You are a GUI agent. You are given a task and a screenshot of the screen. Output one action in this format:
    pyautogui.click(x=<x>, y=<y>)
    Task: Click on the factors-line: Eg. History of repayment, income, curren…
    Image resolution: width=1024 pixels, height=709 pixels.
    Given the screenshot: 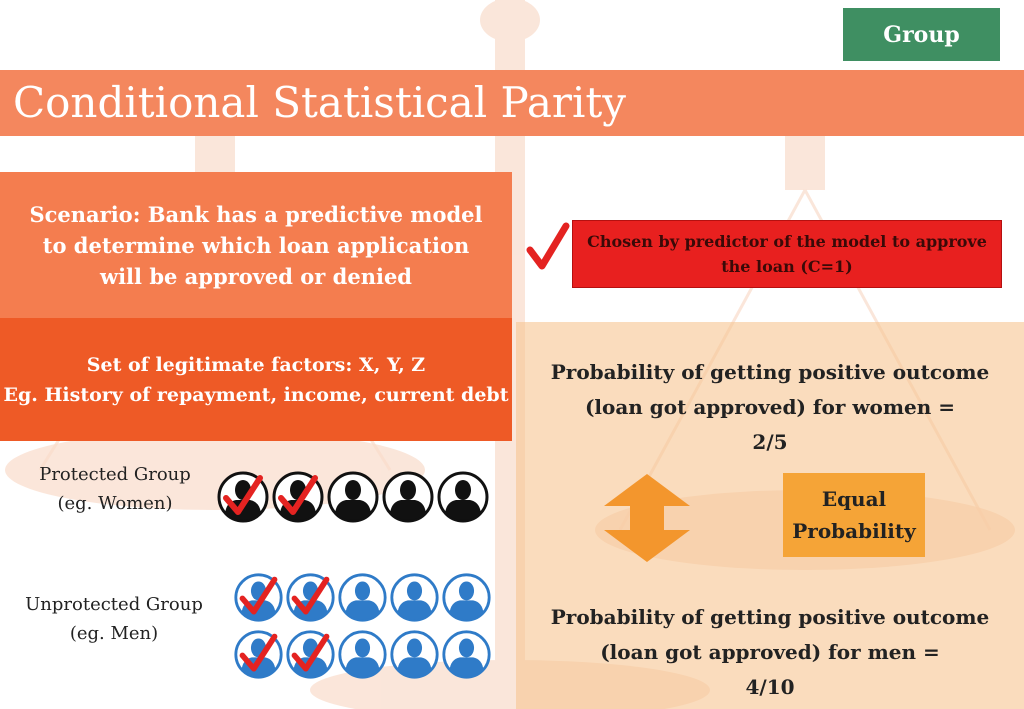 What is the action you would take?
    pyautogui.click(x=256, y=394)
    